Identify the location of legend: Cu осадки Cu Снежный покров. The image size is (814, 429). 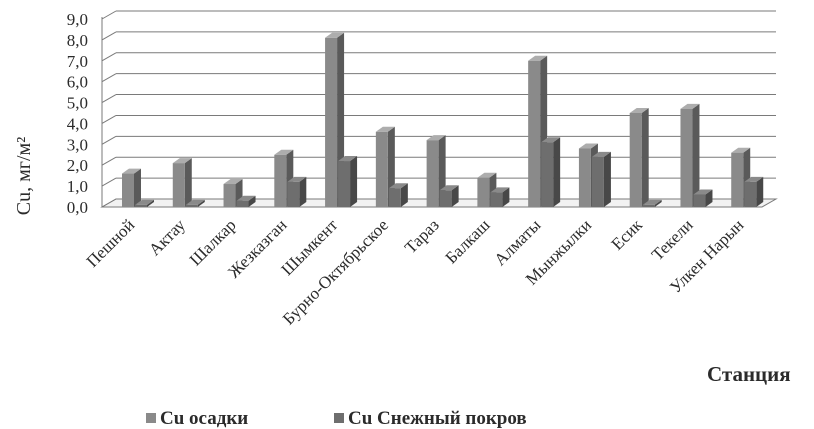
(336, 418).